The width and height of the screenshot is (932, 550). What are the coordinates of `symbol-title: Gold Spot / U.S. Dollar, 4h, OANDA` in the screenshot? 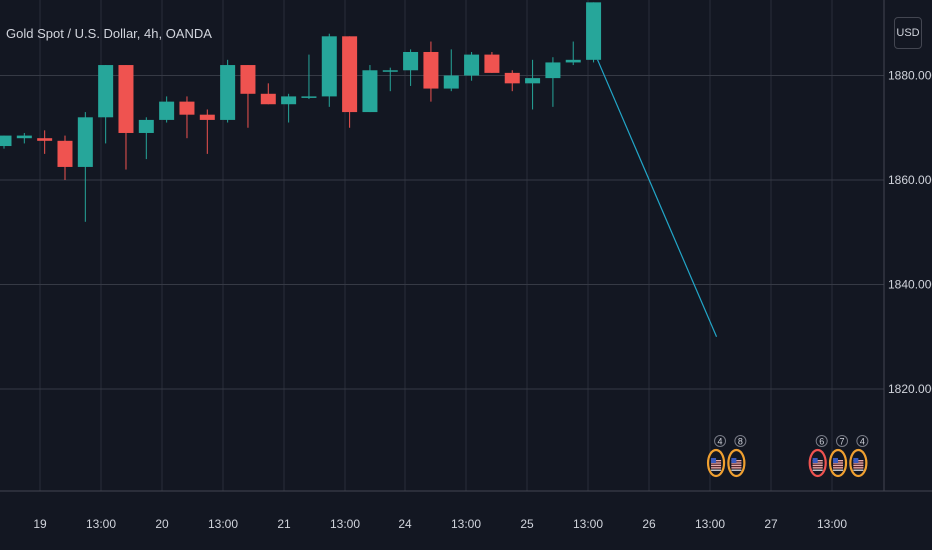 It's located at (109, 33).